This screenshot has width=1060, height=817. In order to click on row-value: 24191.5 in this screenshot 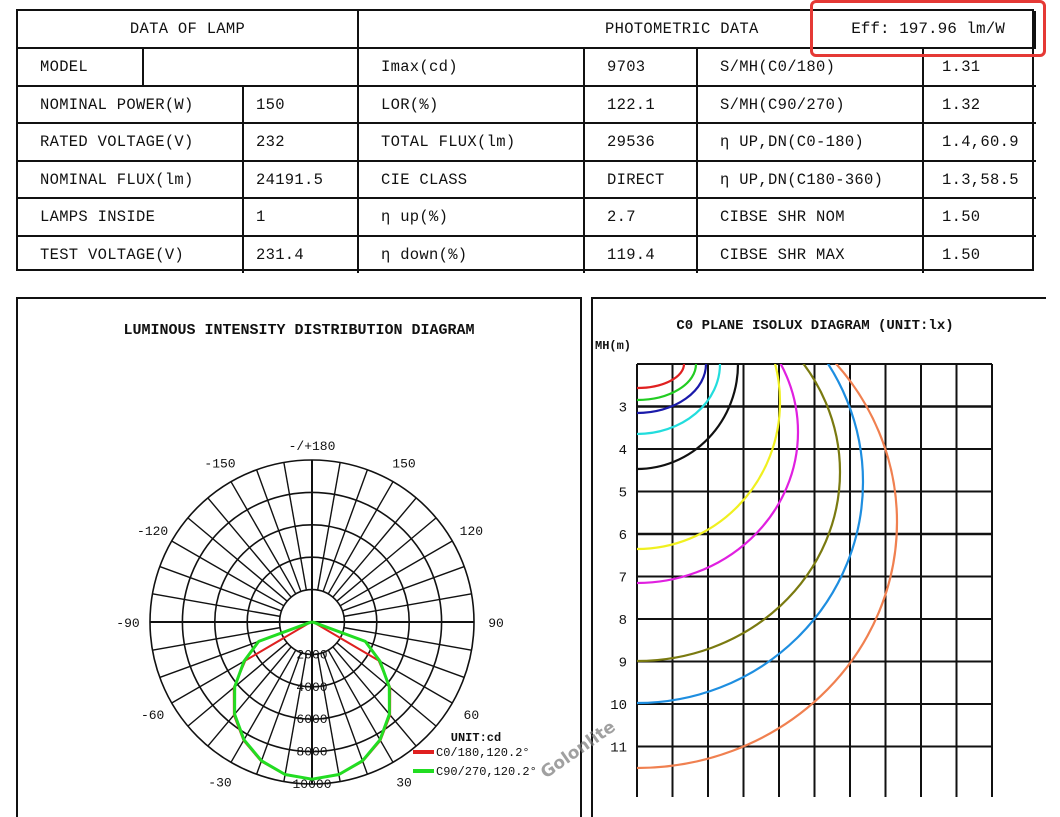, I will do `click(301, 180)`.